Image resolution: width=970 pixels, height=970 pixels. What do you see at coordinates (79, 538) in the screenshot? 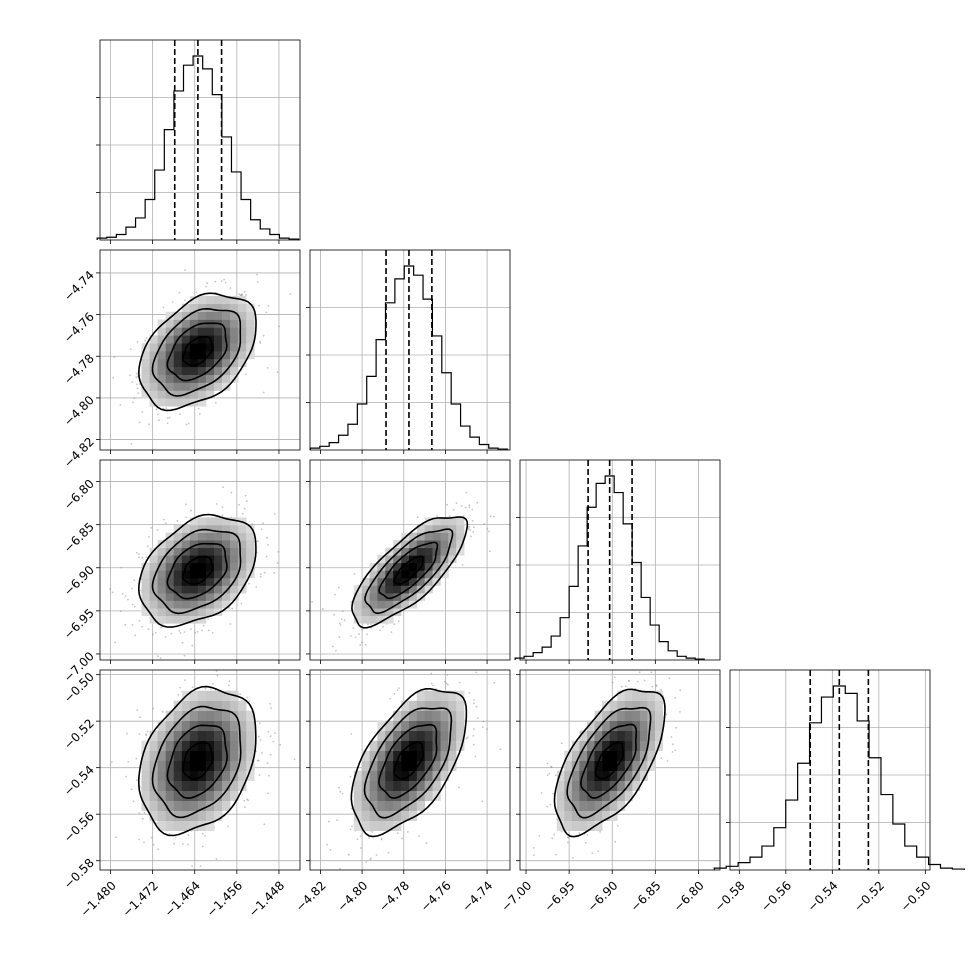
I see `y-tick-label-2-3: −6.85` at bounding box center [79, 538].